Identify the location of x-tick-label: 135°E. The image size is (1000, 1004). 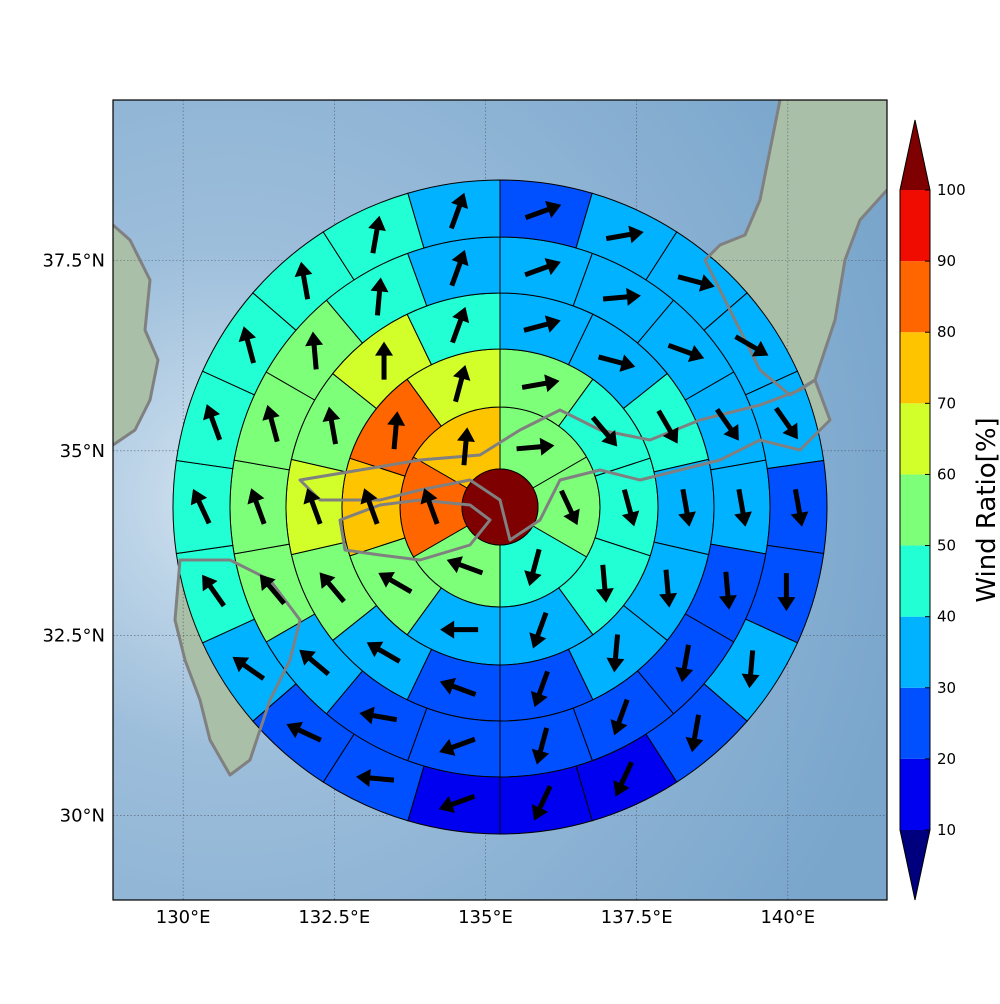
(485, 917).